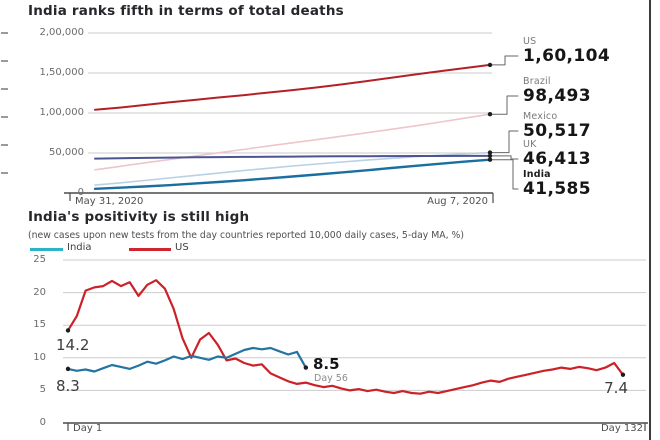 This screenshot has height=440, width=660. Describe the element at coordinates (490, 152) in the screenshot. I see `mexico-deaths-end-dot` at that location.